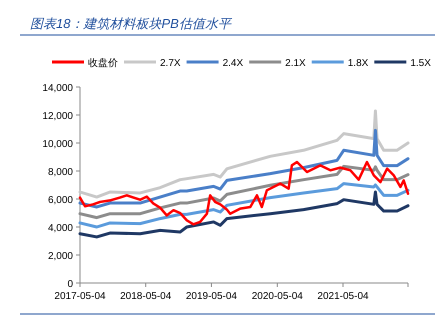 This screenshot has width=440, height=331. I want to click on y-tick-label: 14,000, so click(58, 88).